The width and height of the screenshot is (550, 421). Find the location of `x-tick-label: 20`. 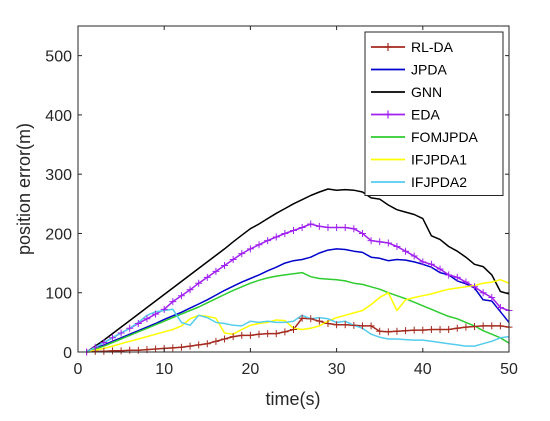

x-tick-label: 20 is located at coordinates (251, 369).